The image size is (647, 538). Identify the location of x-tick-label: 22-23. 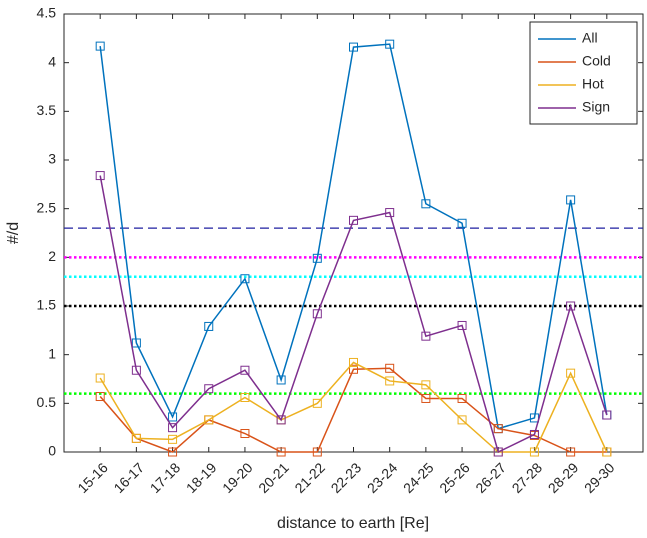
(346, 477).